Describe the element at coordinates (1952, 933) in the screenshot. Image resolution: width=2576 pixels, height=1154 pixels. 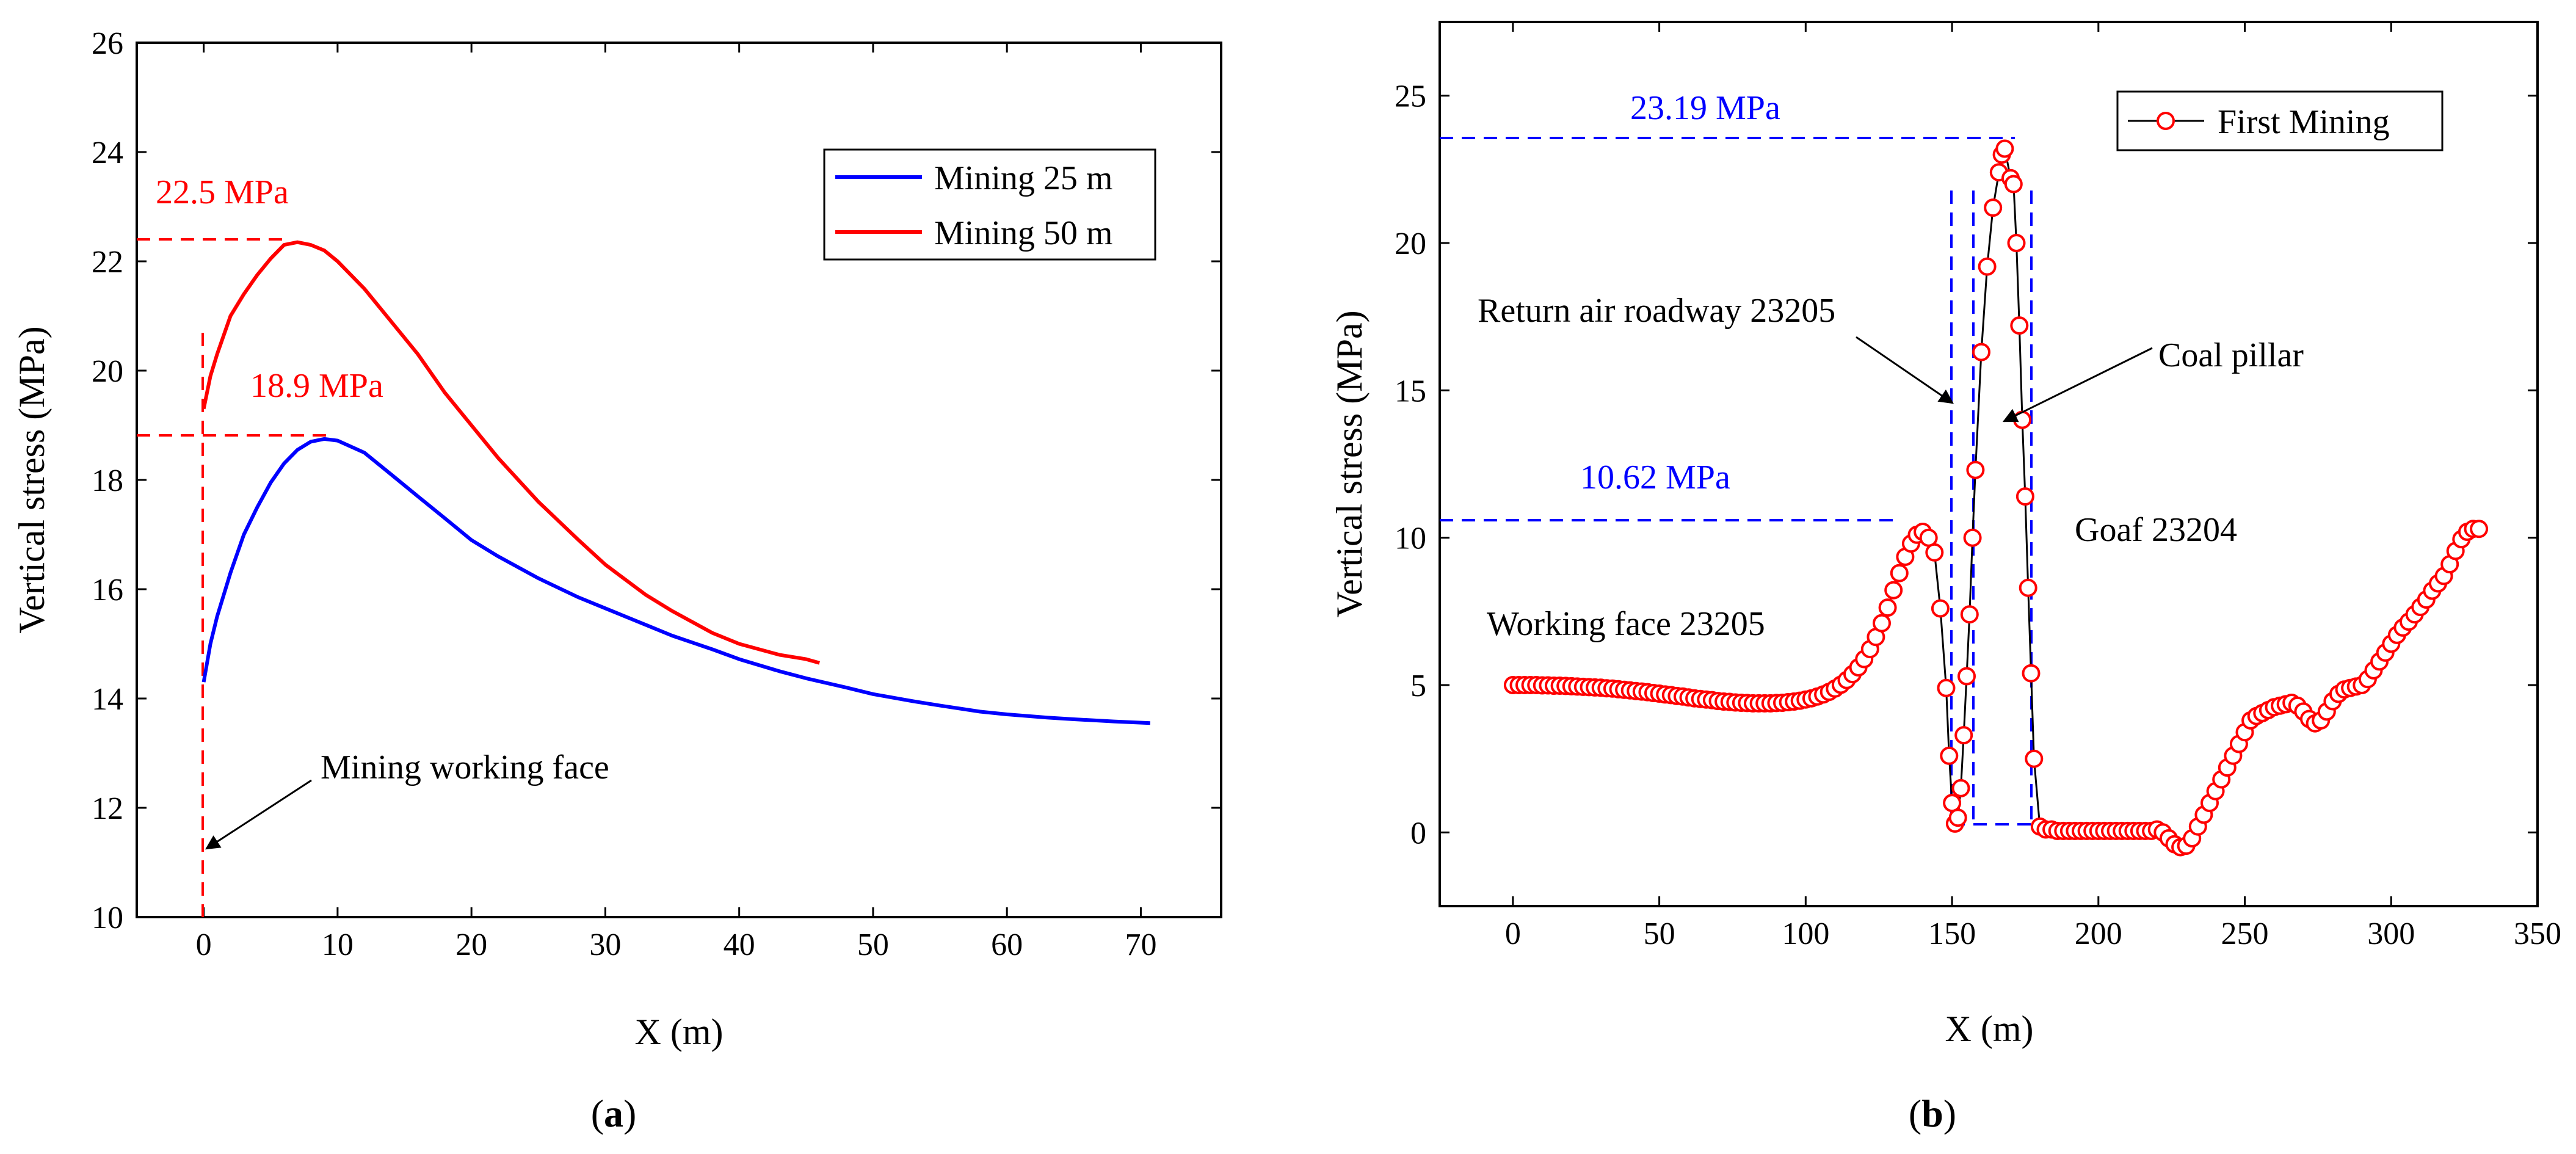
I see `panel-b-x-tick-label: 150` at that location.